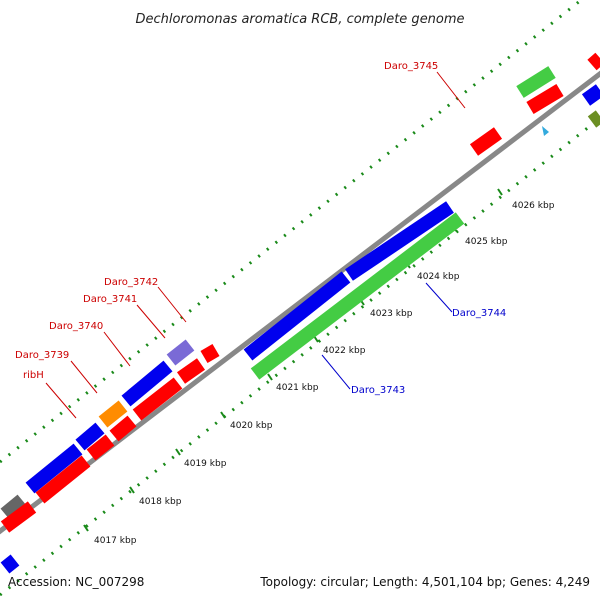 This screenshot has height=600, width=600. Describe the element at coordinates (205, 464) in the screenshot. I see `scale-label: 4019 kbp` at that location.